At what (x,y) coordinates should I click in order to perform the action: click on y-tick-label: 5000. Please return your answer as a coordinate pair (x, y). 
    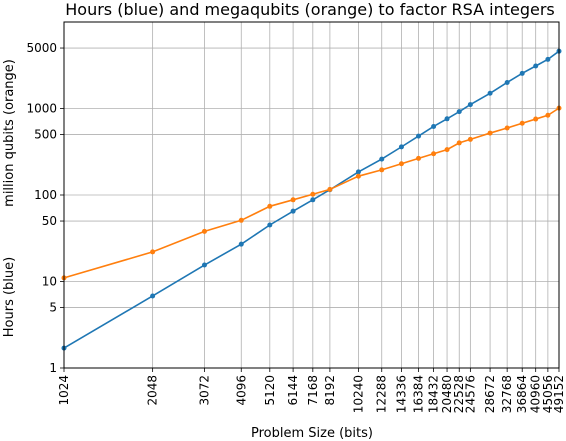
    Looking at the image, I should click on (41, 48).